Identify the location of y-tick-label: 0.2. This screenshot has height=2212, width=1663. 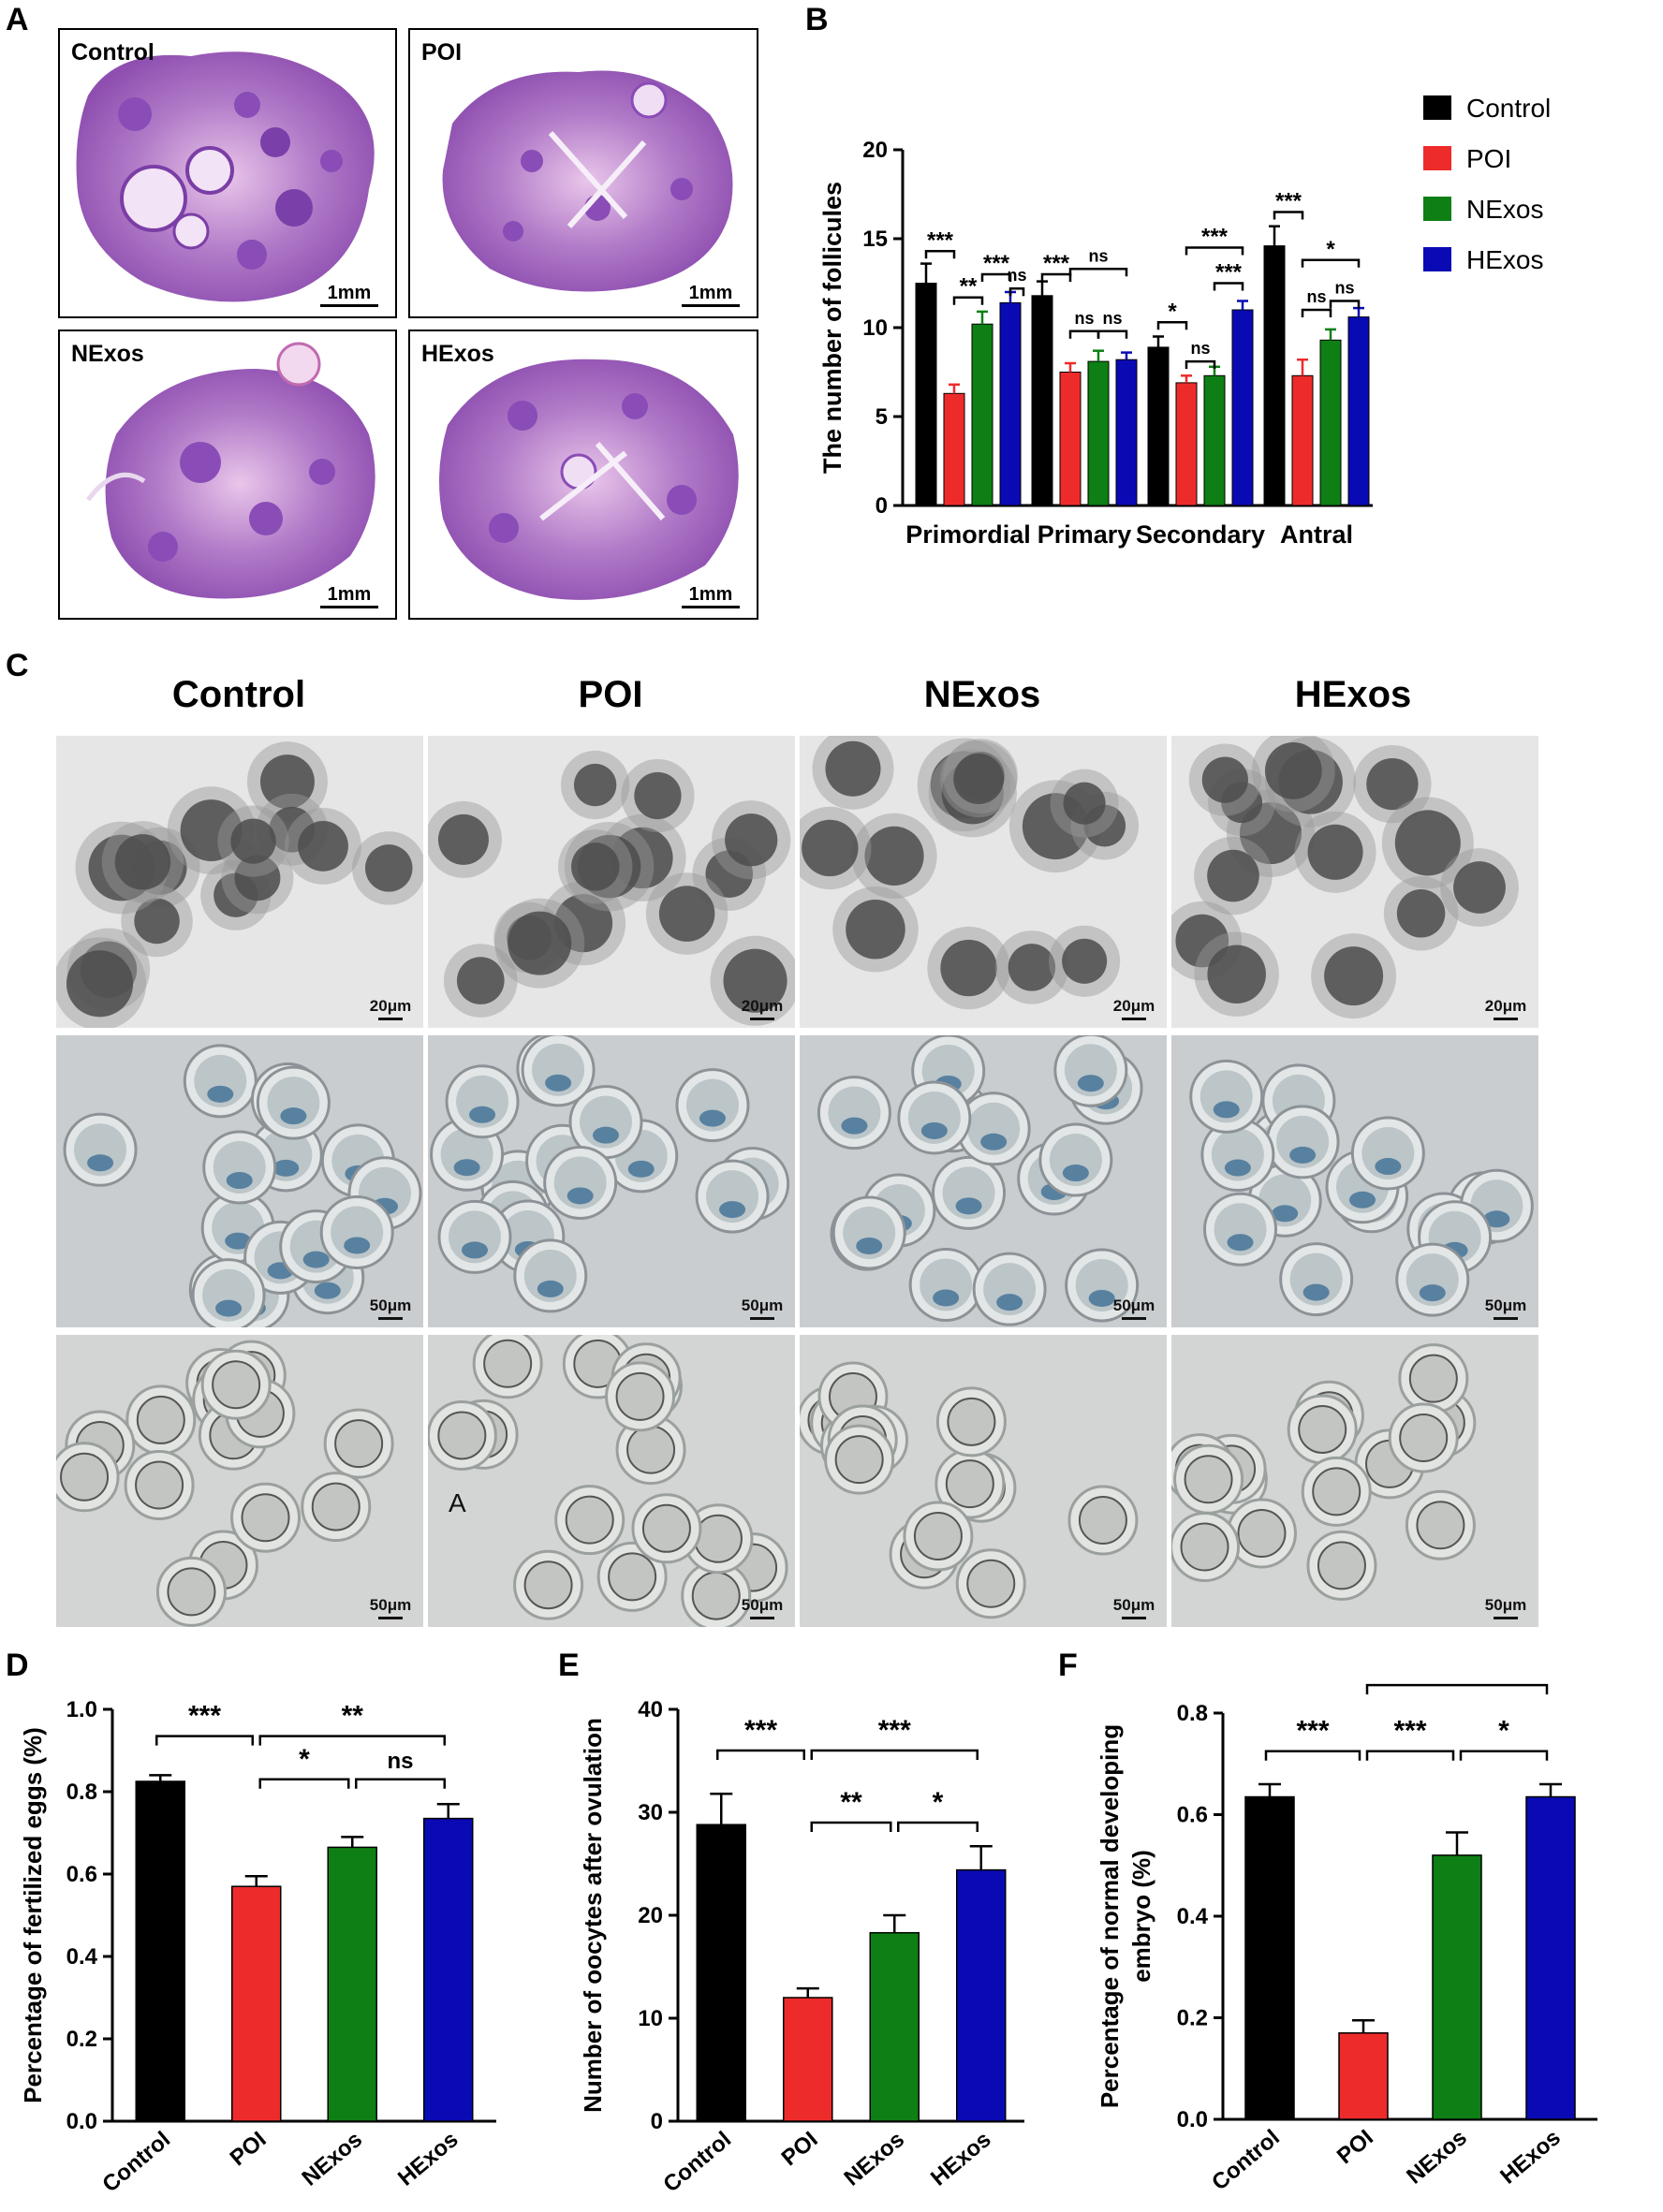
(1192, 2018).